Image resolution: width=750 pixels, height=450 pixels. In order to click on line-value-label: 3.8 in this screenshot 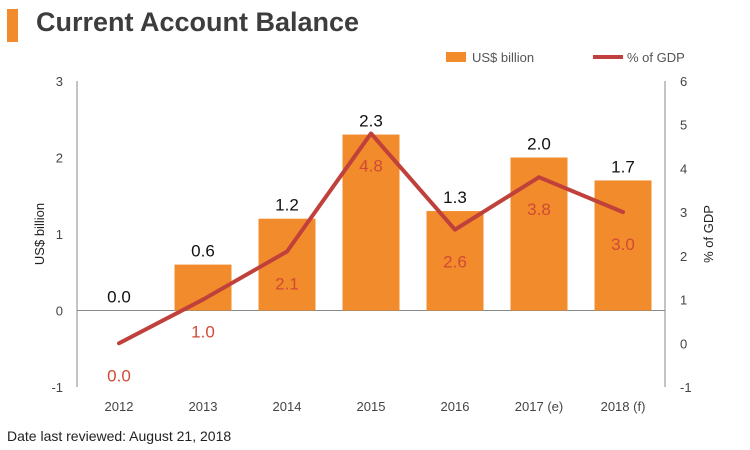, I will do `click(539, 209)`.